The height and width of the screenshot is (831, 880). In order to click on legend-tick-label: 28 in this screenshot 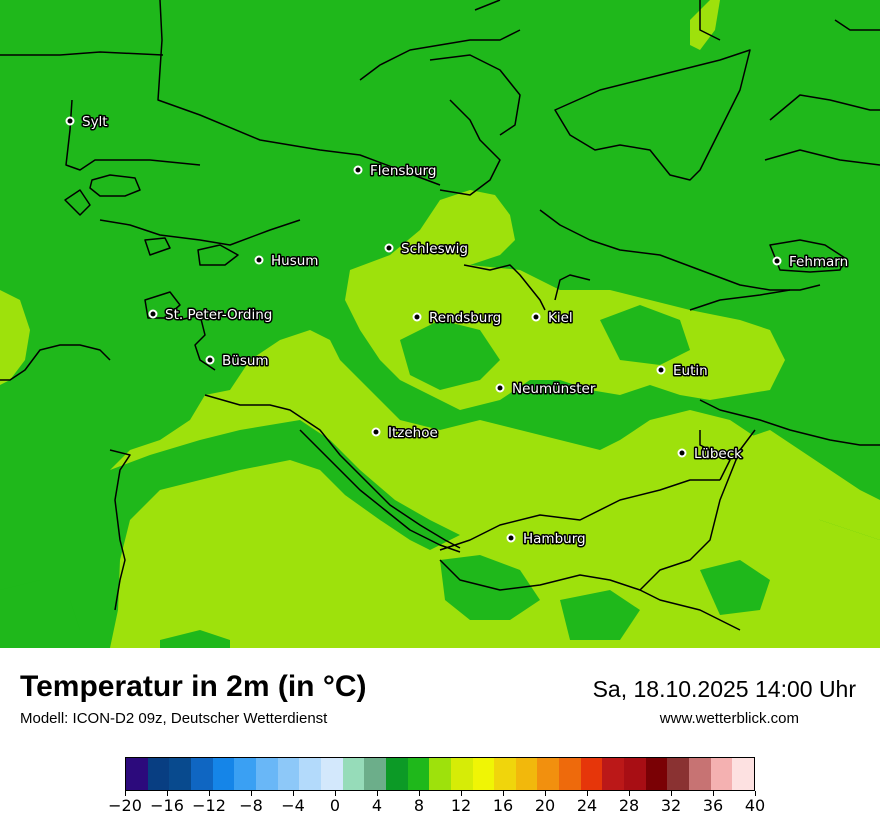, I will do `click(629, 805)`.